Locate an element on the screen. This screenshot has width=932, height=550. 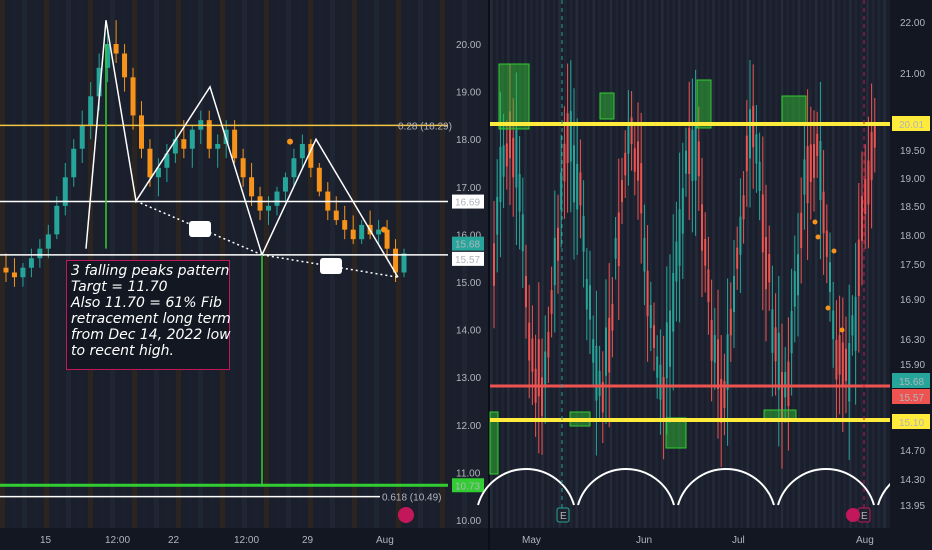
annotation-line: Also 11.70 = 61% Fib is located at coordinates (146, 303).